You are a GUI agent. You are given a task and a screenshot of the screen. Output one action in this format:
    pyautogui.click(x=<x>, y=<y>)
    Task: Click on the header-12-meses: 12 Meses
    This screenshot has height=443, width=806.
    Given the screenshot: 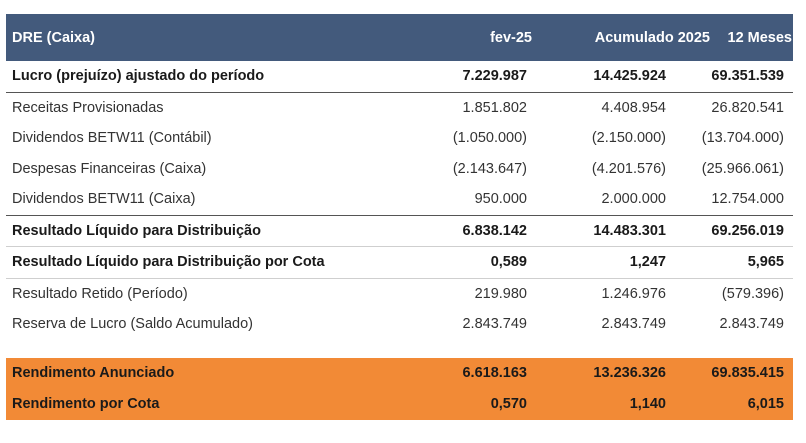 What is the action you would take?
    pyautogui.click(x=760, y=37)
    